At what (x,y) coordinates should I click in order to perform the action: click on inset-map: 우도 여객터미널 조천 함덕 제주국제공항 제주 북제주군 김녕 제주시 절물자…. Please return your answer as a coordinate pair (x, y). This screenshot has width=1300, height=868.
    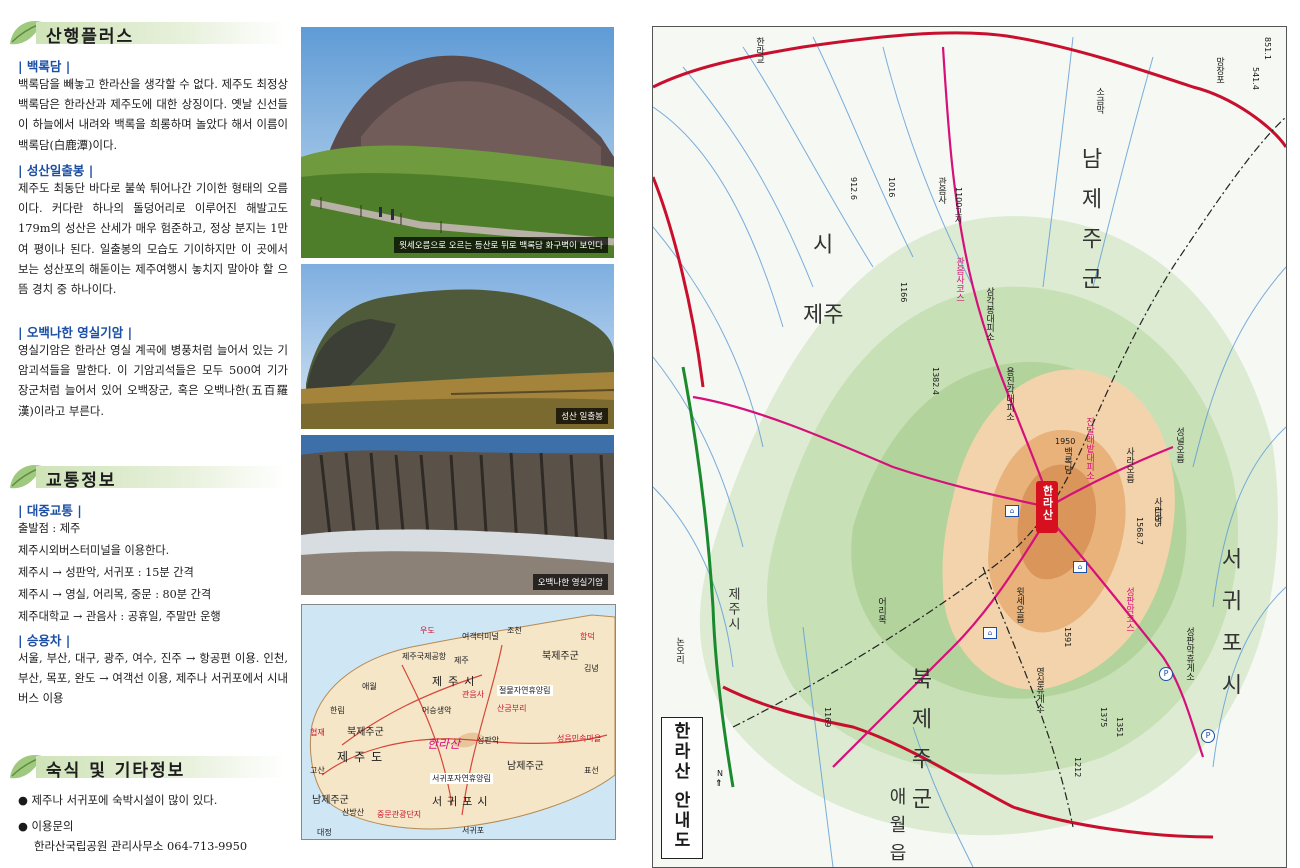
    Looking at the image, I should click on (458, 722).